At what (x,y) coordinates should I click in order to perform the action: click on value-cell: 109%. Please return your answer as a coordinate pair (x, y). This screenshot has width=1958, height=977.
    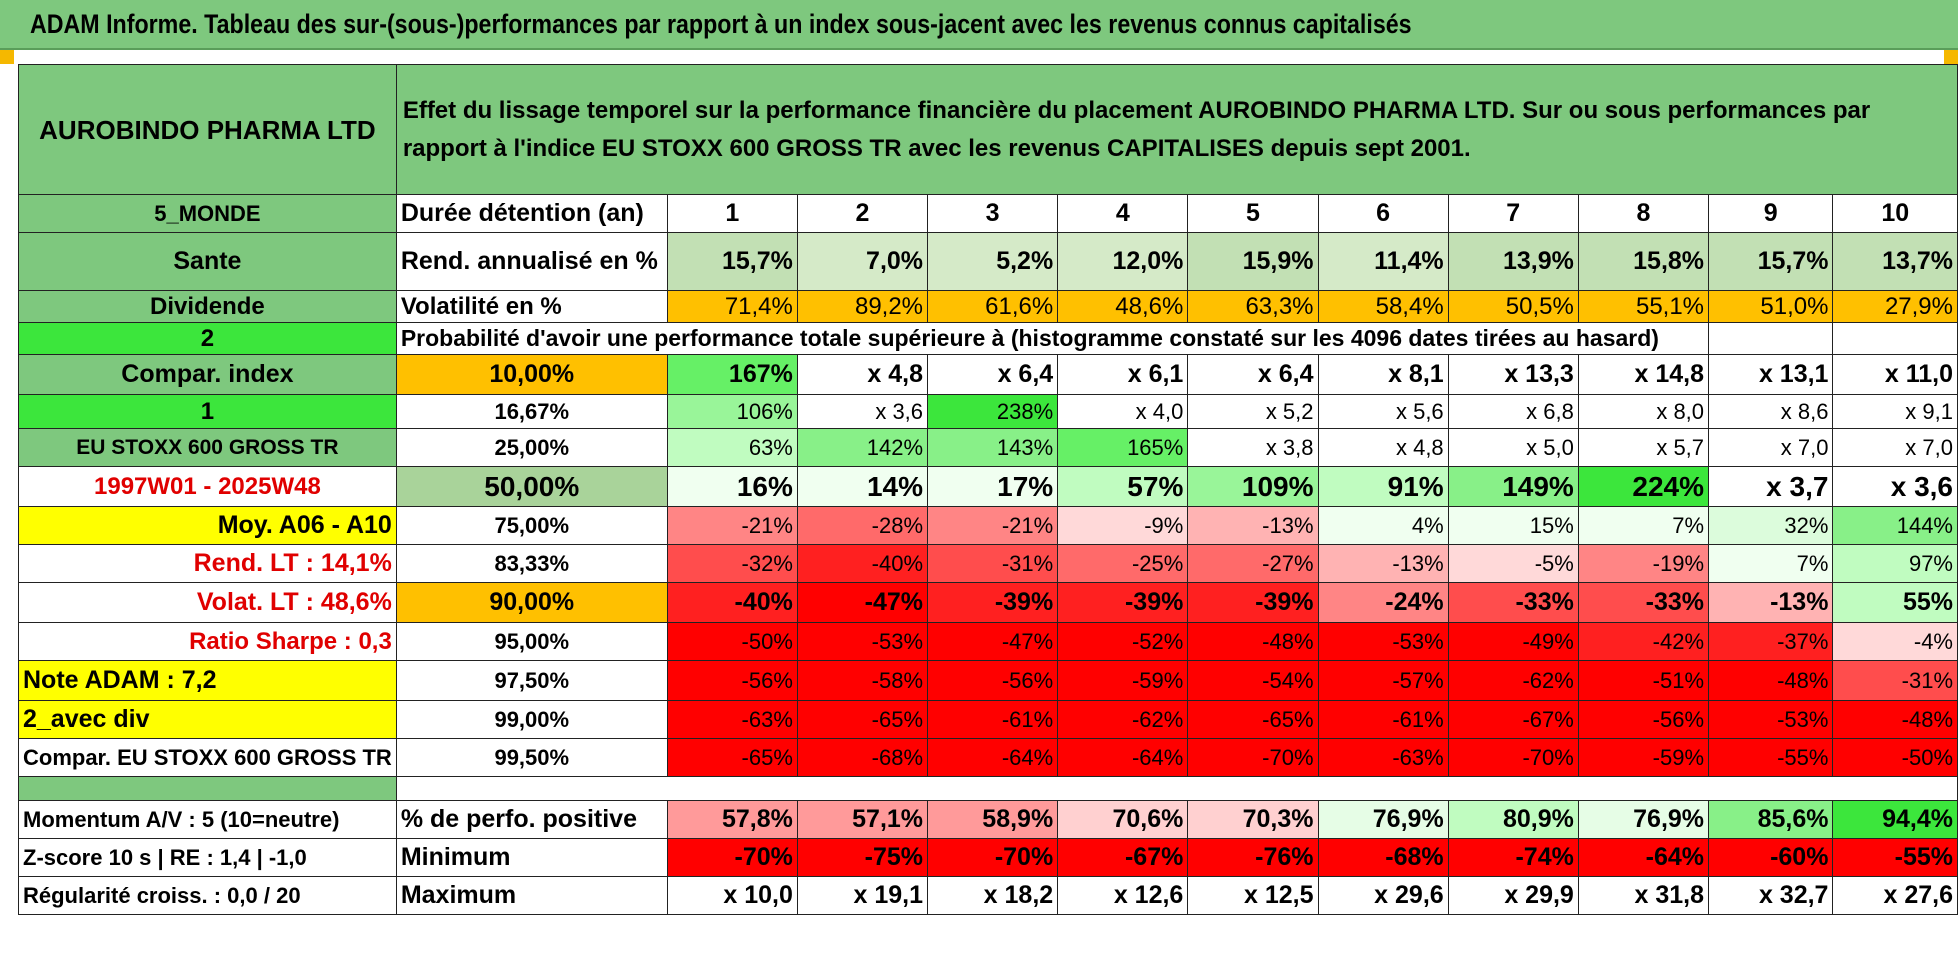
    Looking at the image, I should click on (1253, 486).